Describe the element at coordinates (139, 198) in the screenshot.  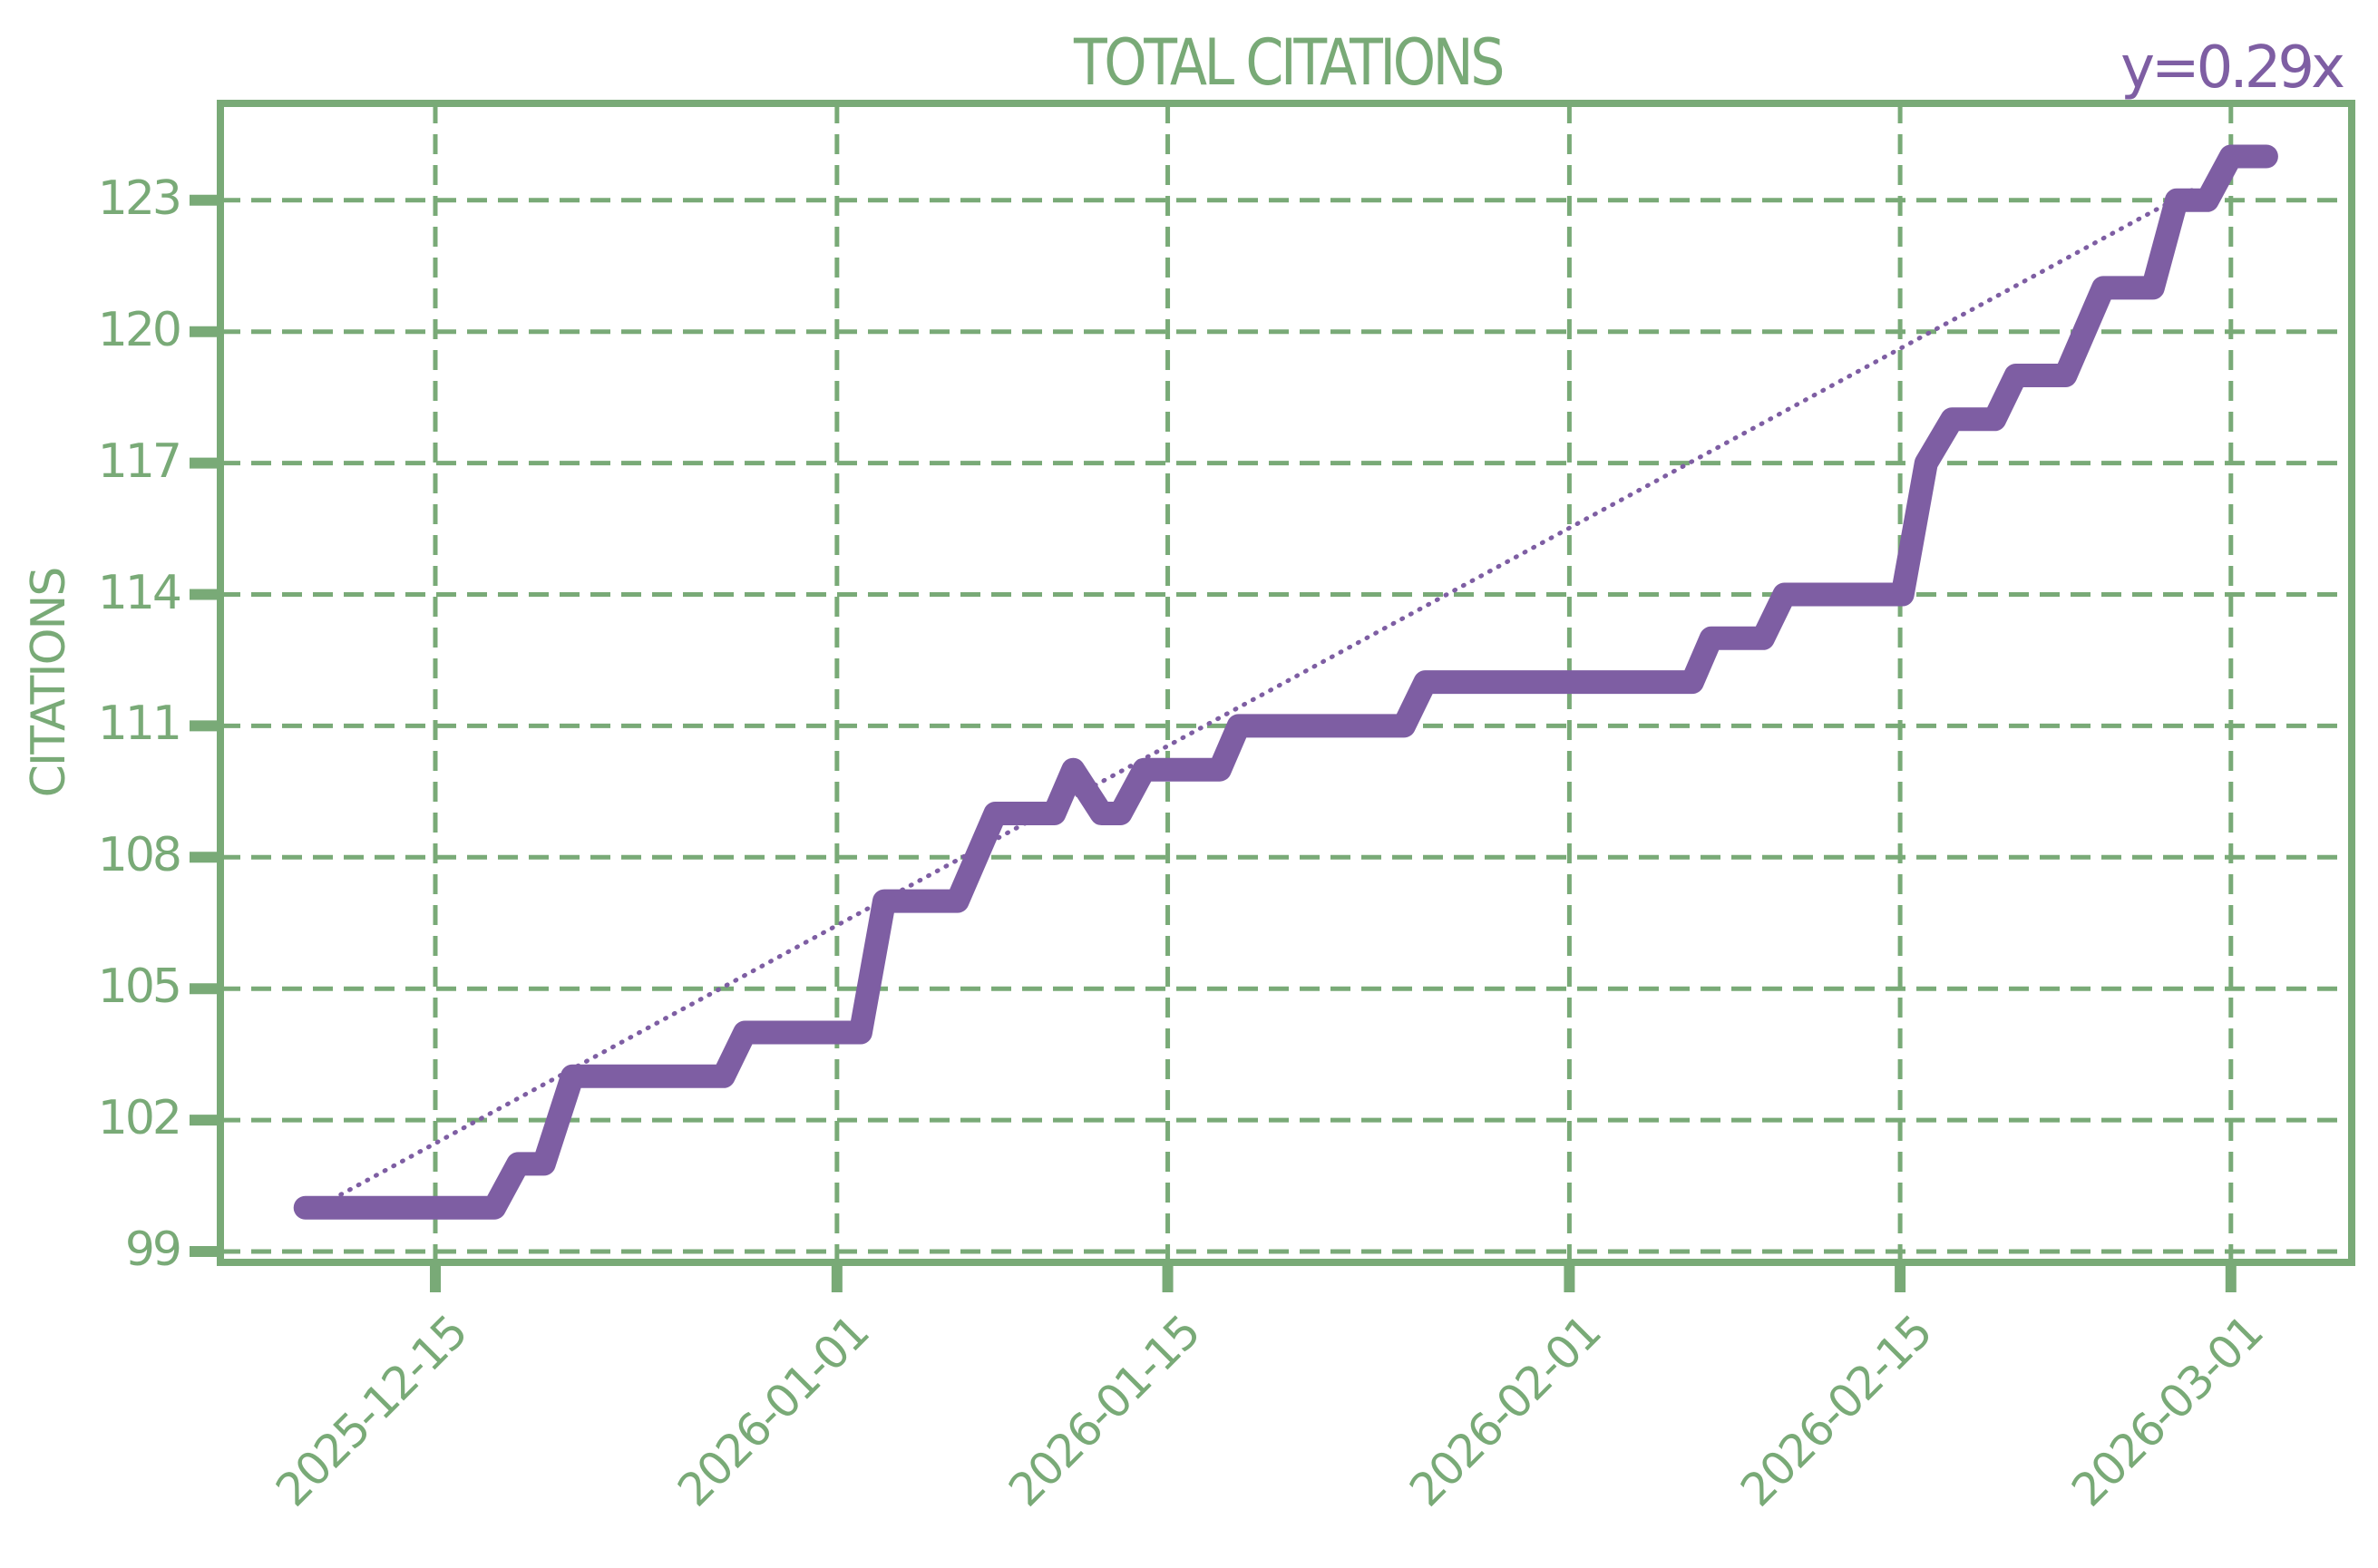
I see `y-tick-label: 123` at that location.